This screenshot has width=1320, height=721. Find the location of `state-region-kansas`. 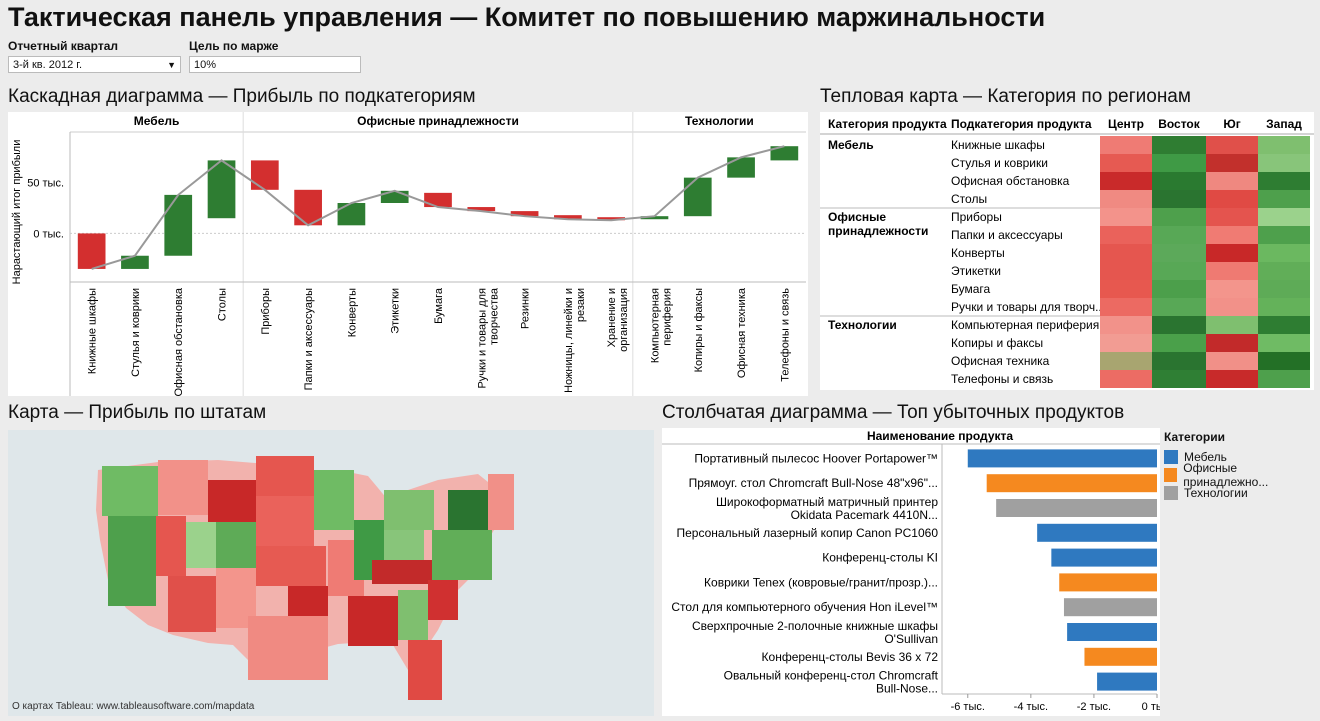

state-region-kansas is located at coordinates (291, 566).